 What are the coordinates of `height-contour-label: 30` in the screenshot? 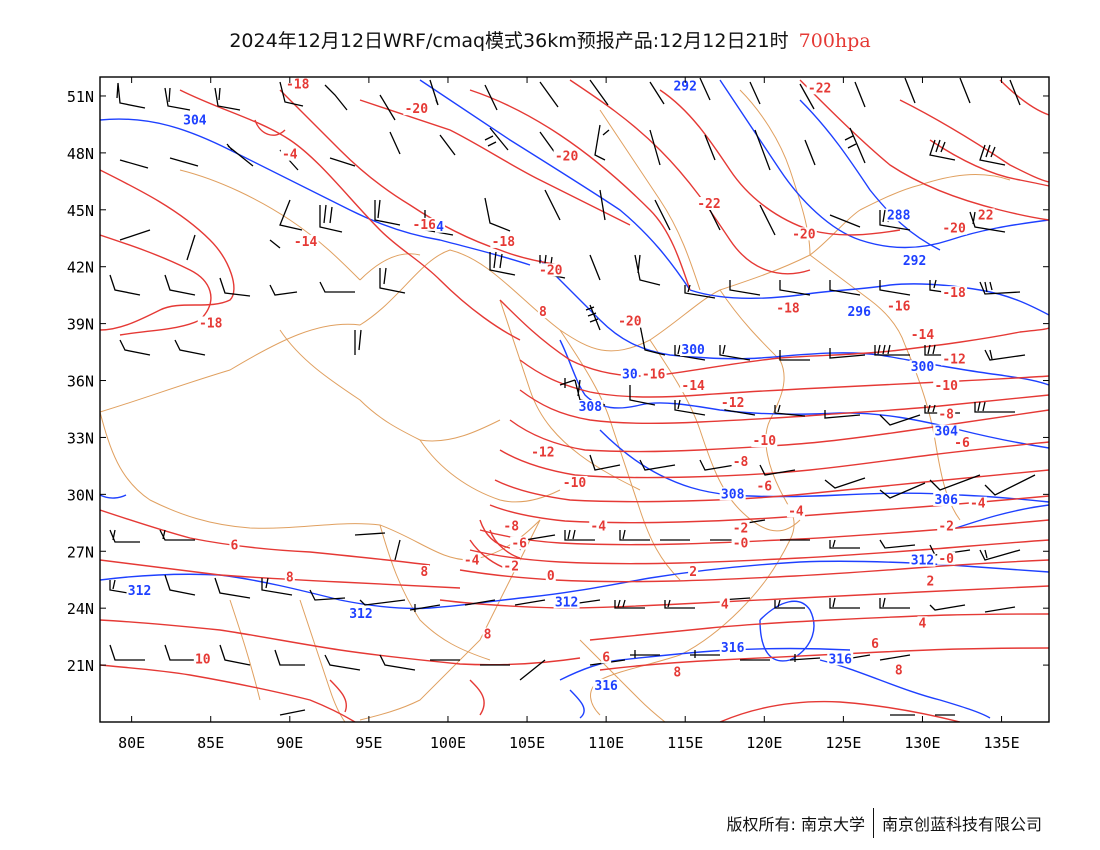 It's located at (630, 375).